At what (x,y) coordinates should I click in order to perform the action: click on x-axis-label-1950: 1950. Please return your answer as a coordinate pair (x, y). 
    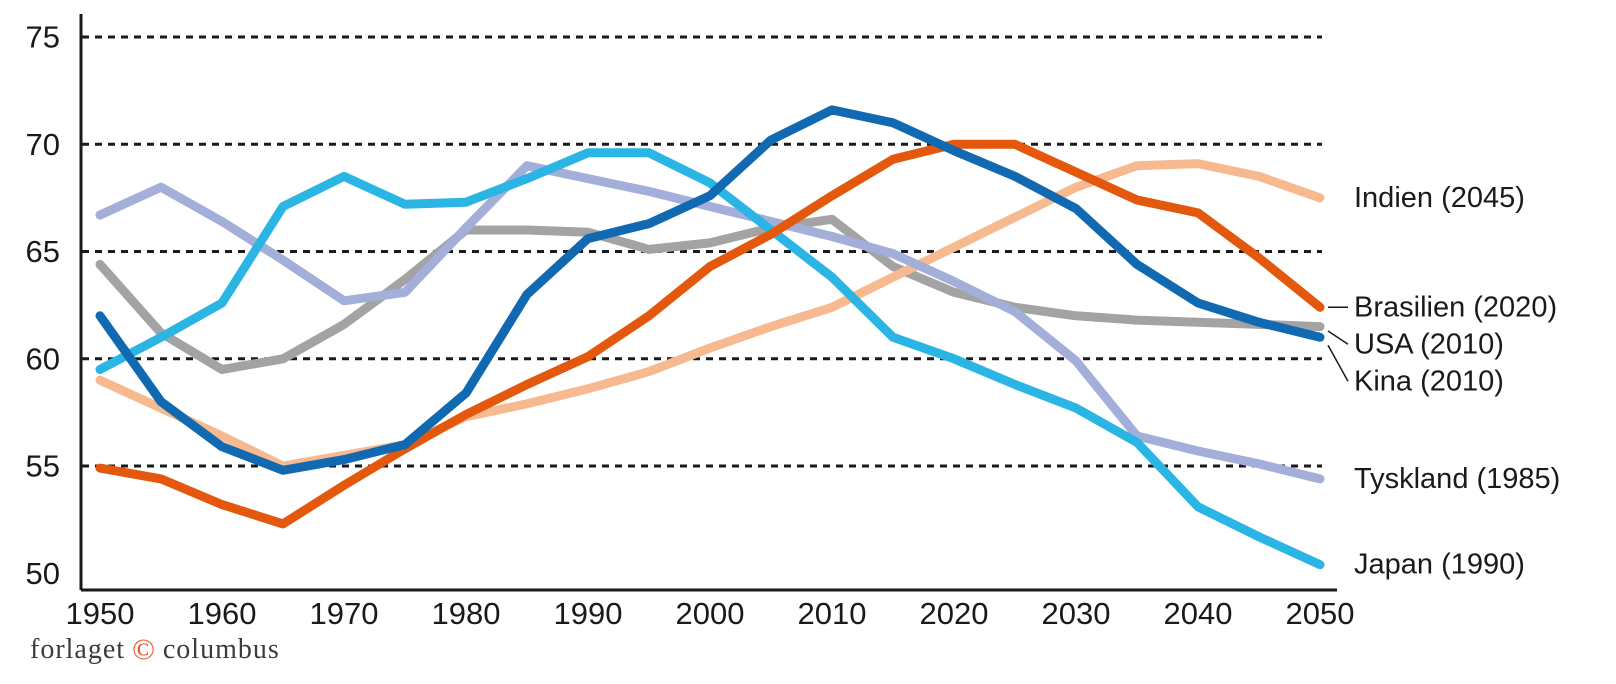
    Looking at the image, I should click on (100, 613).